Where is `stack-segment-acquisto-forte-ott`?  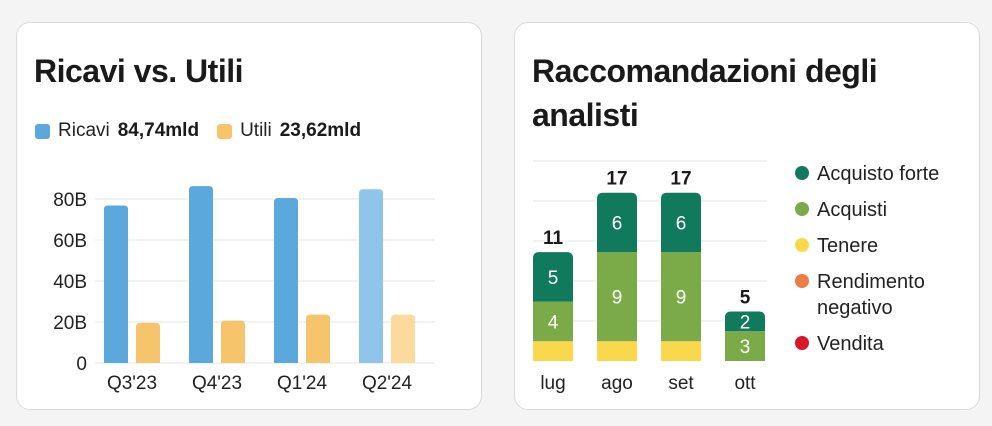 stack-segment-acquisto-forte-ott is located at coordinates (745, 321).